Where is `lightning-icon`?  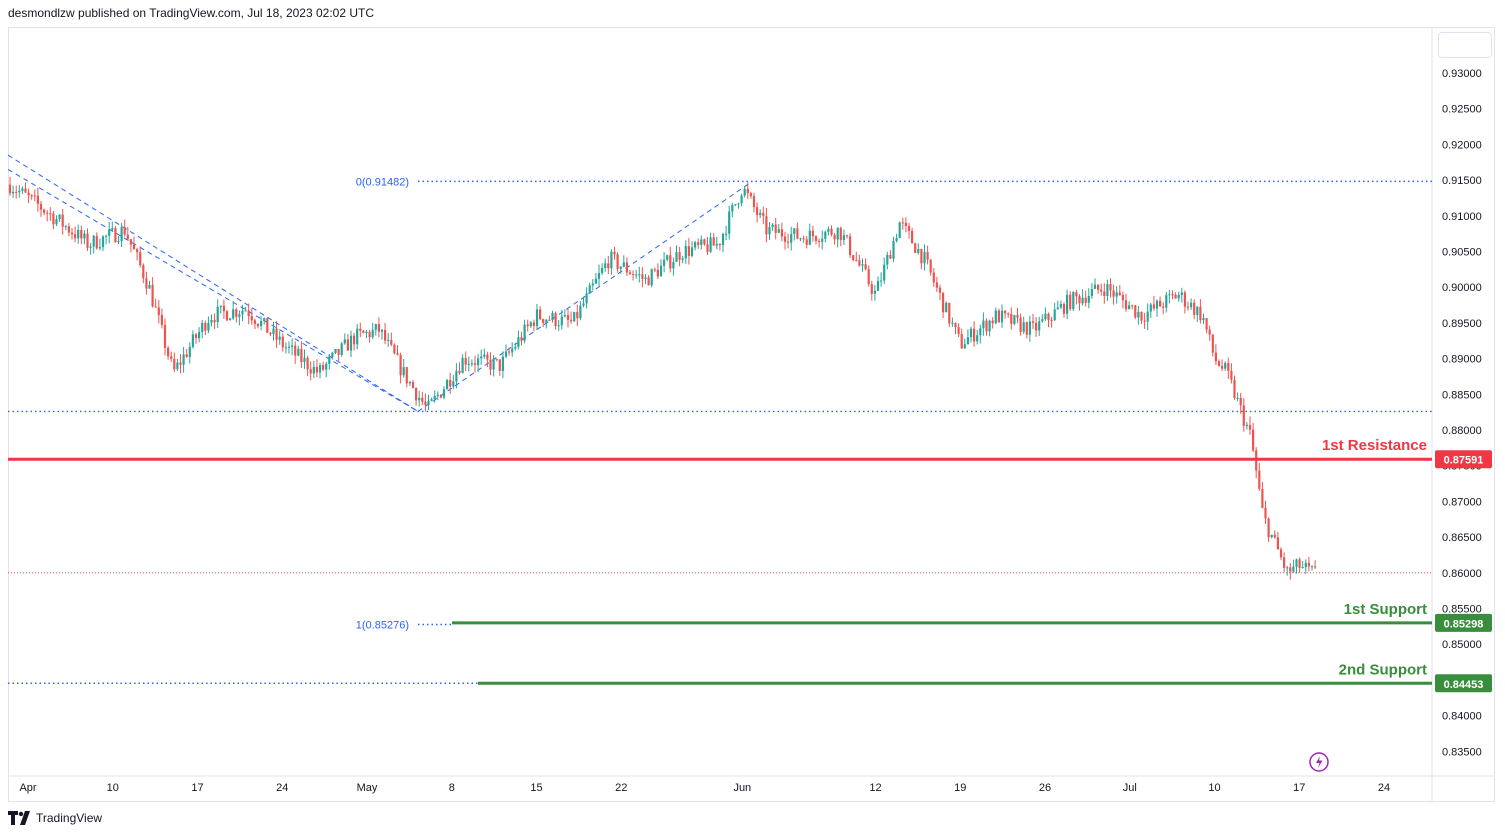
lightning-icon is located at coordinates (1319, 762).